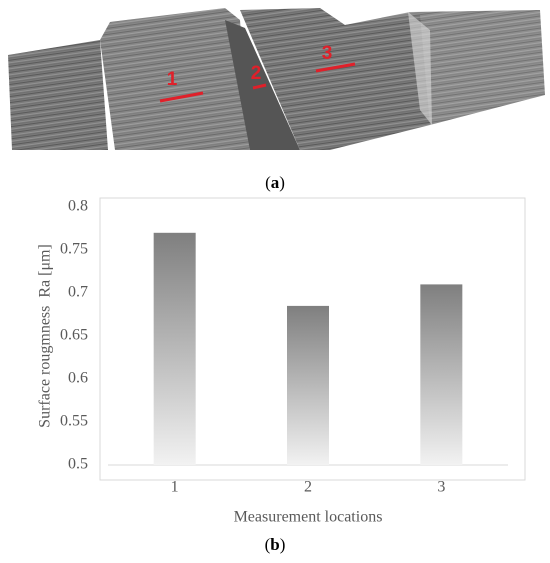 This screenshot has height=563, width=550. Describe the element at coordinates (275, 182) in the screenshot. I see `caption: (a)` at that location.